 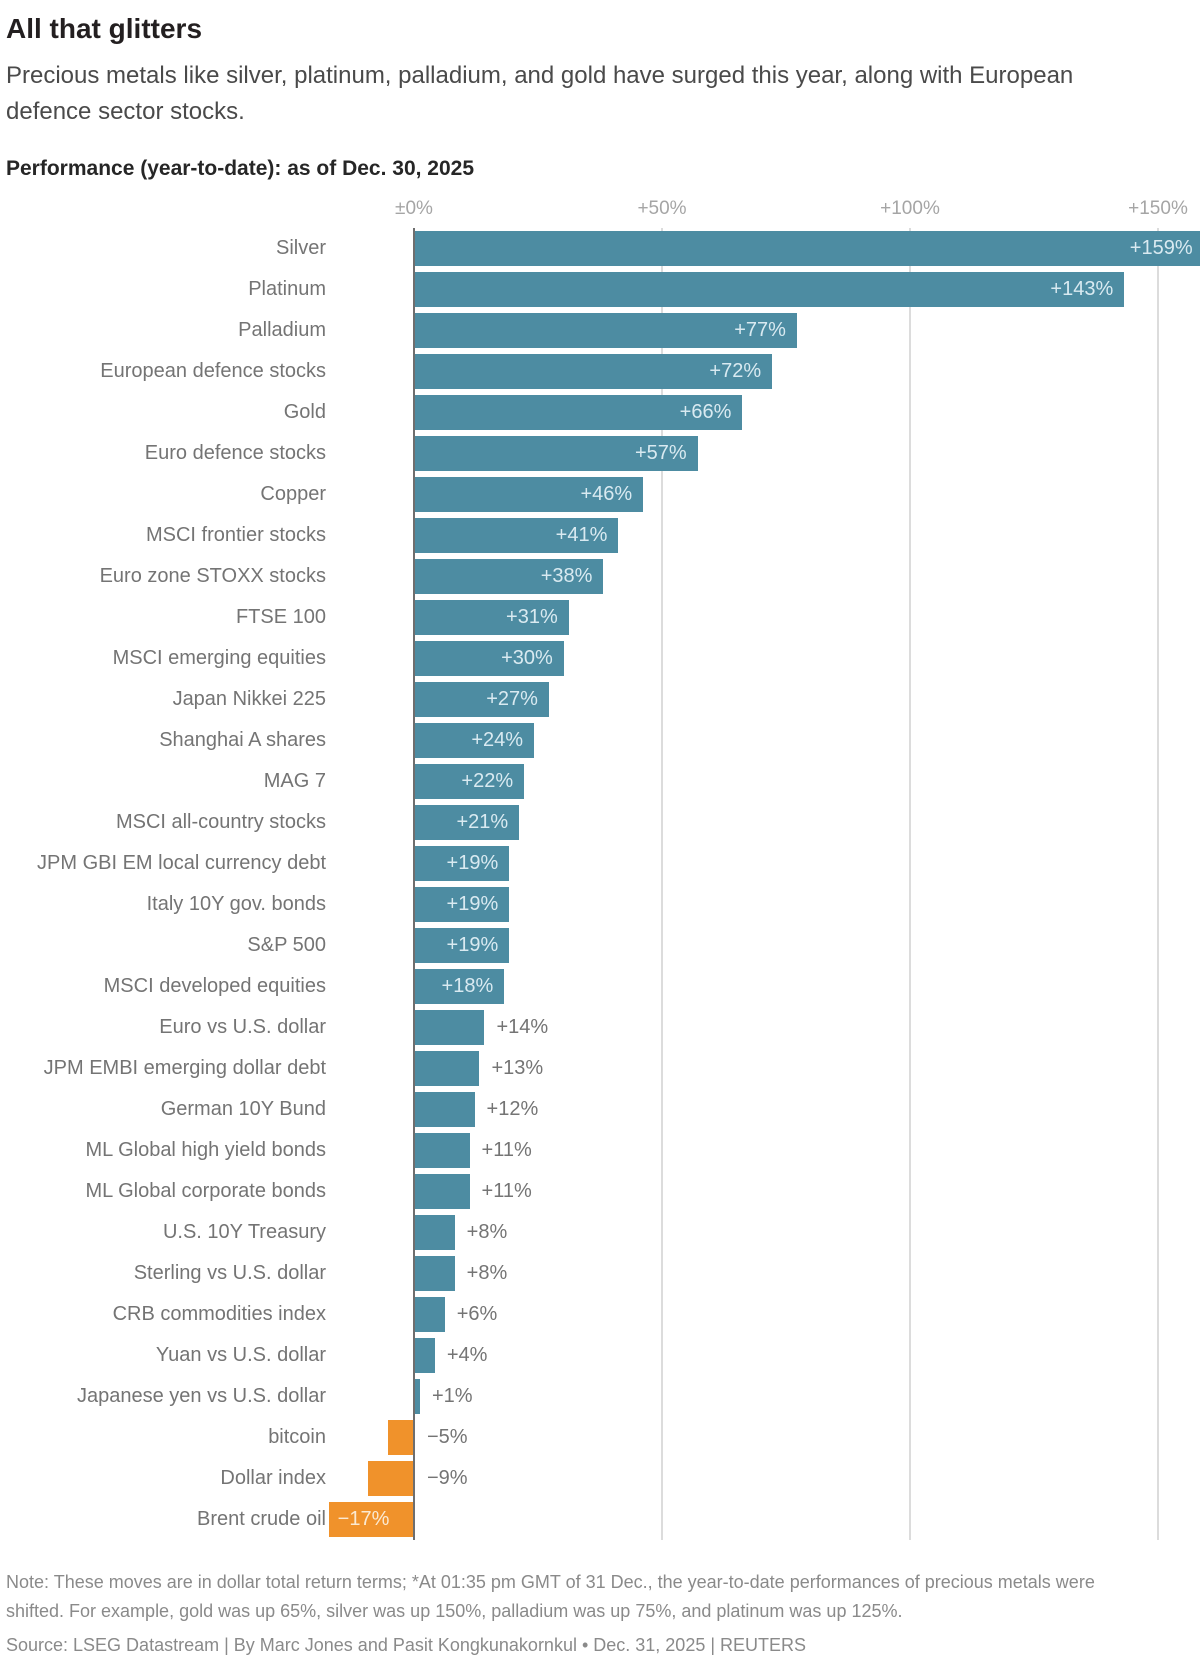 I want to click on bar-row: Dollar index −9%, so click(x=603, y=1478).